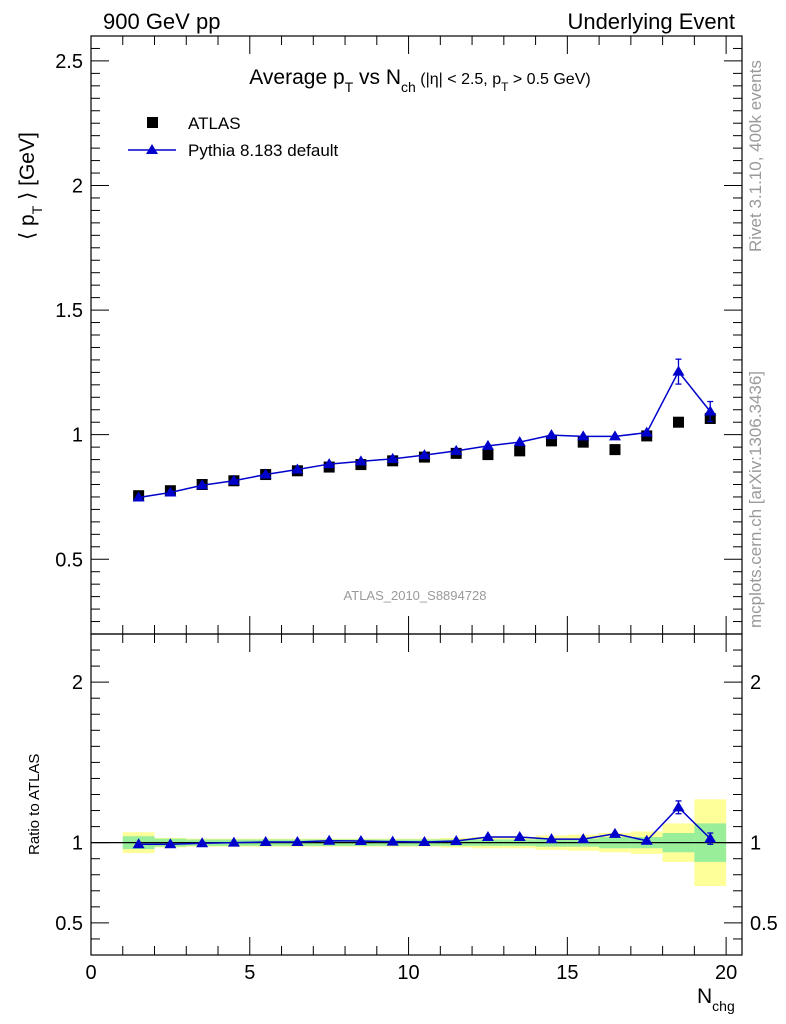 This screenshot has width=786, height=1024. Describe the element at coordinates (161, 21) in the screenshot. I see `header-left: 900 GeV pp` at that location.